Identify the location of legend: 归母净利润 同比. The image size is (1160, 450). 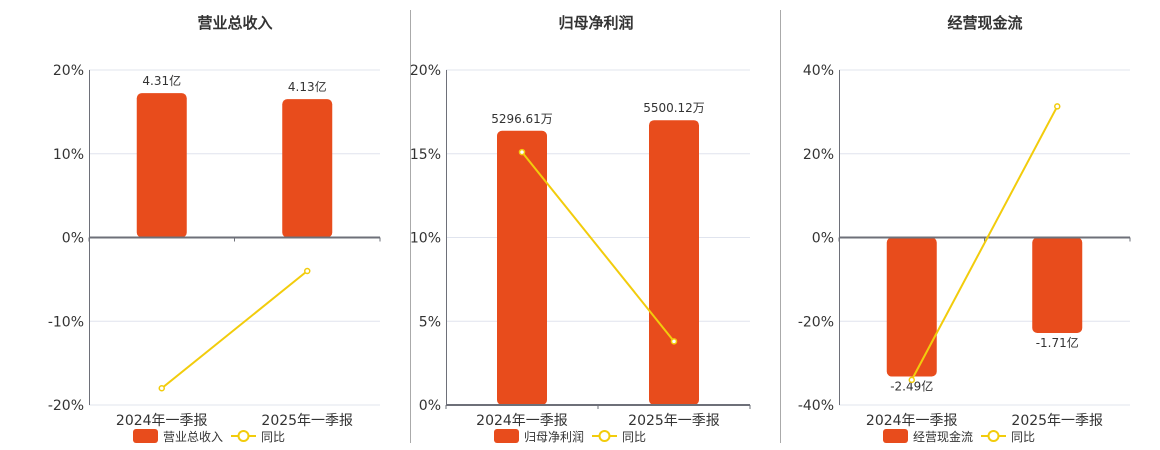
(570, 436).